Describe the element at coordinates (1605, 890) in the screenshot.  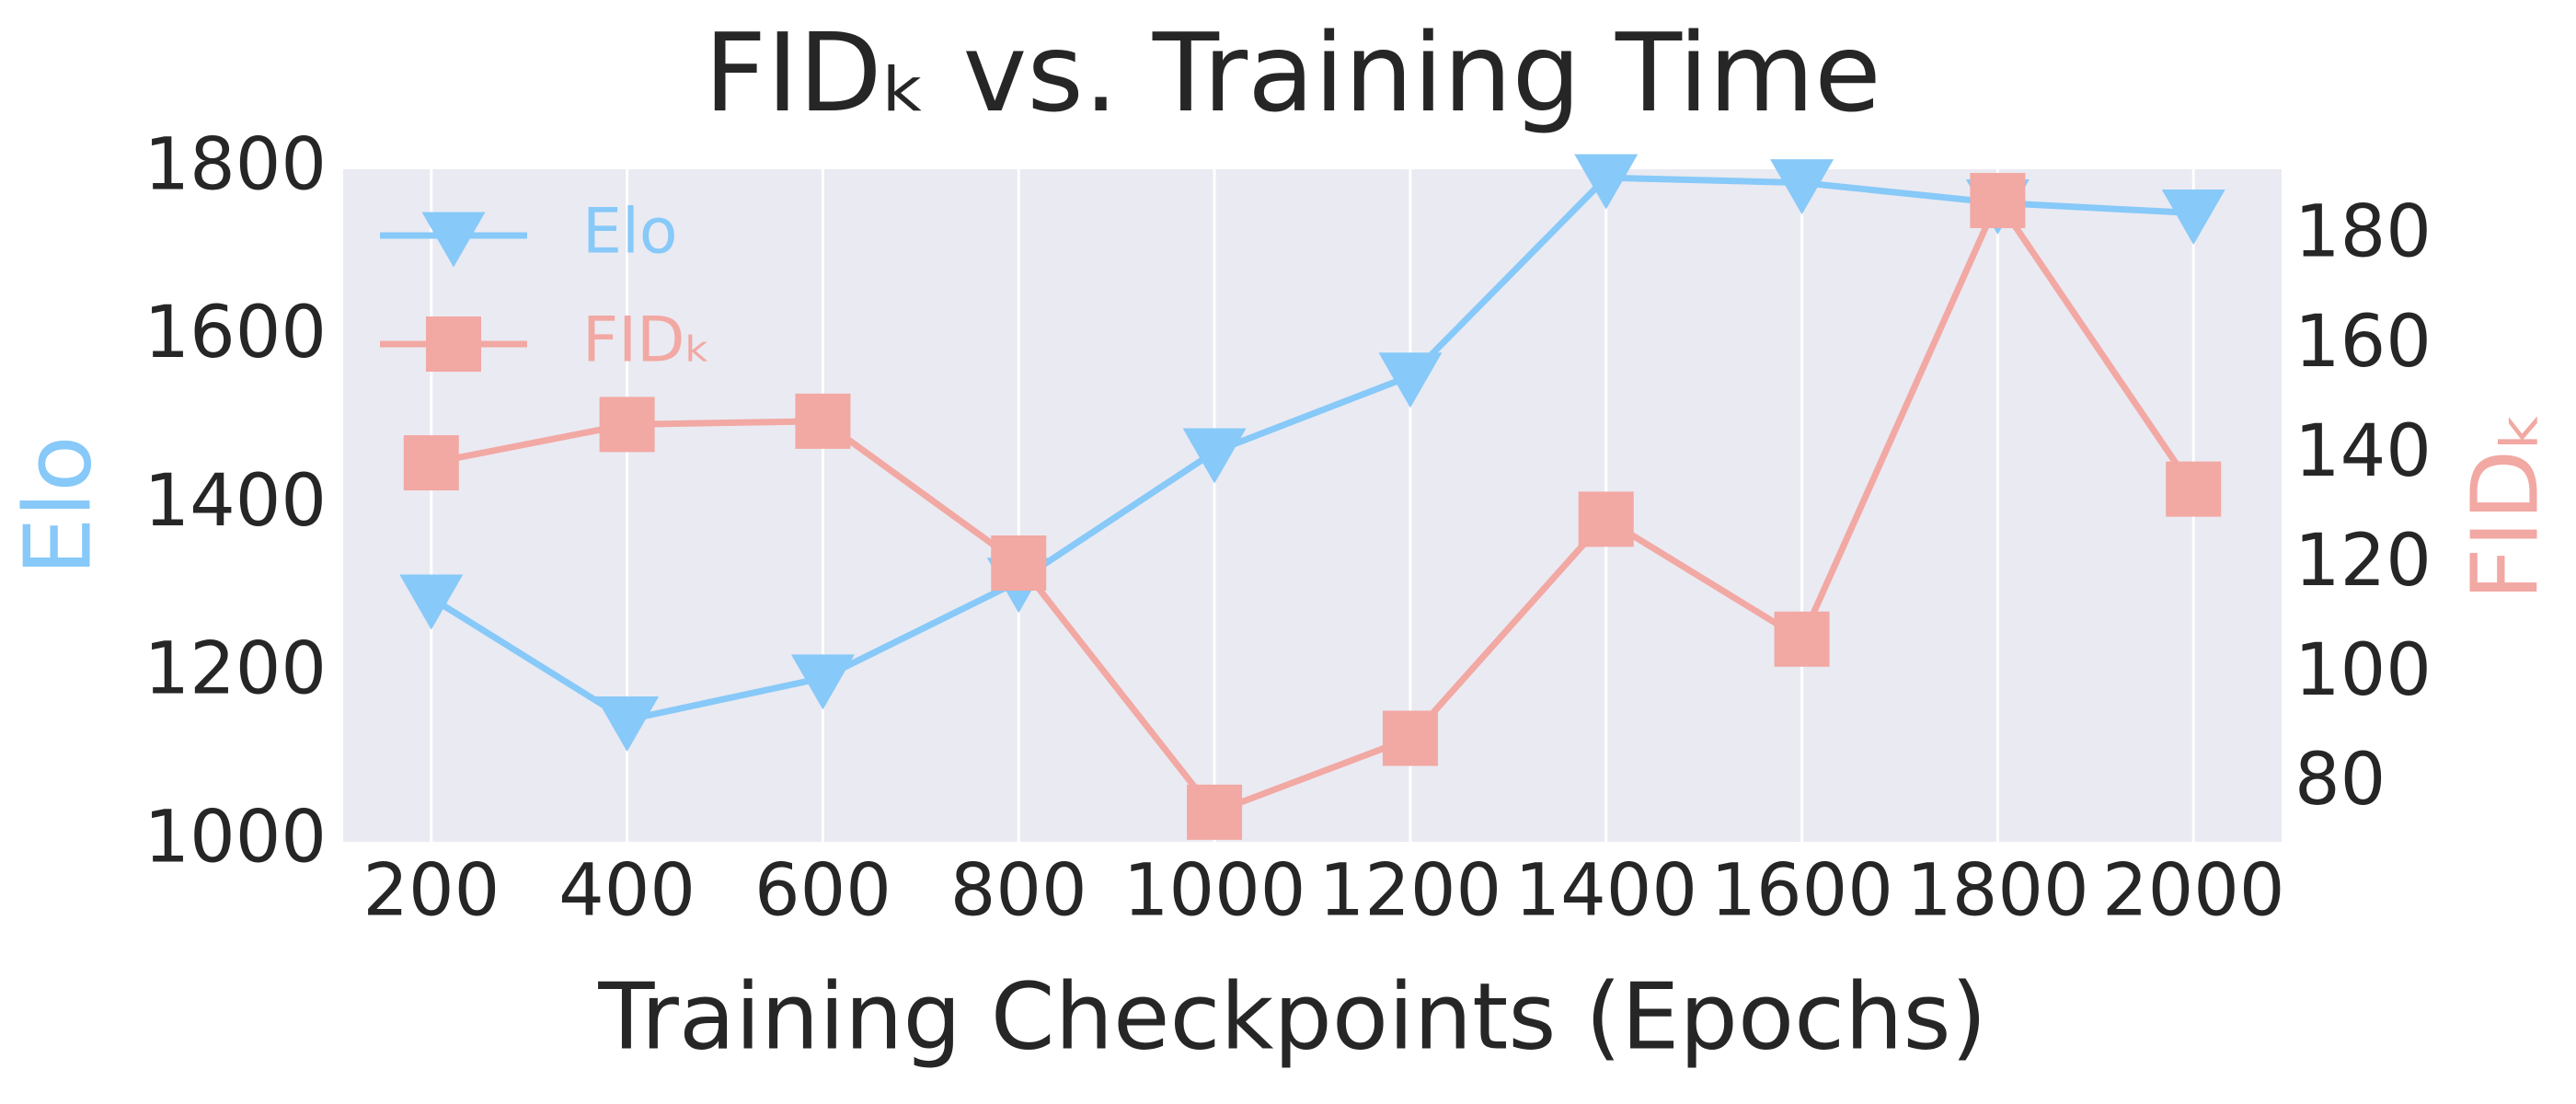
I see `x-tick-label: 1400` at that location.